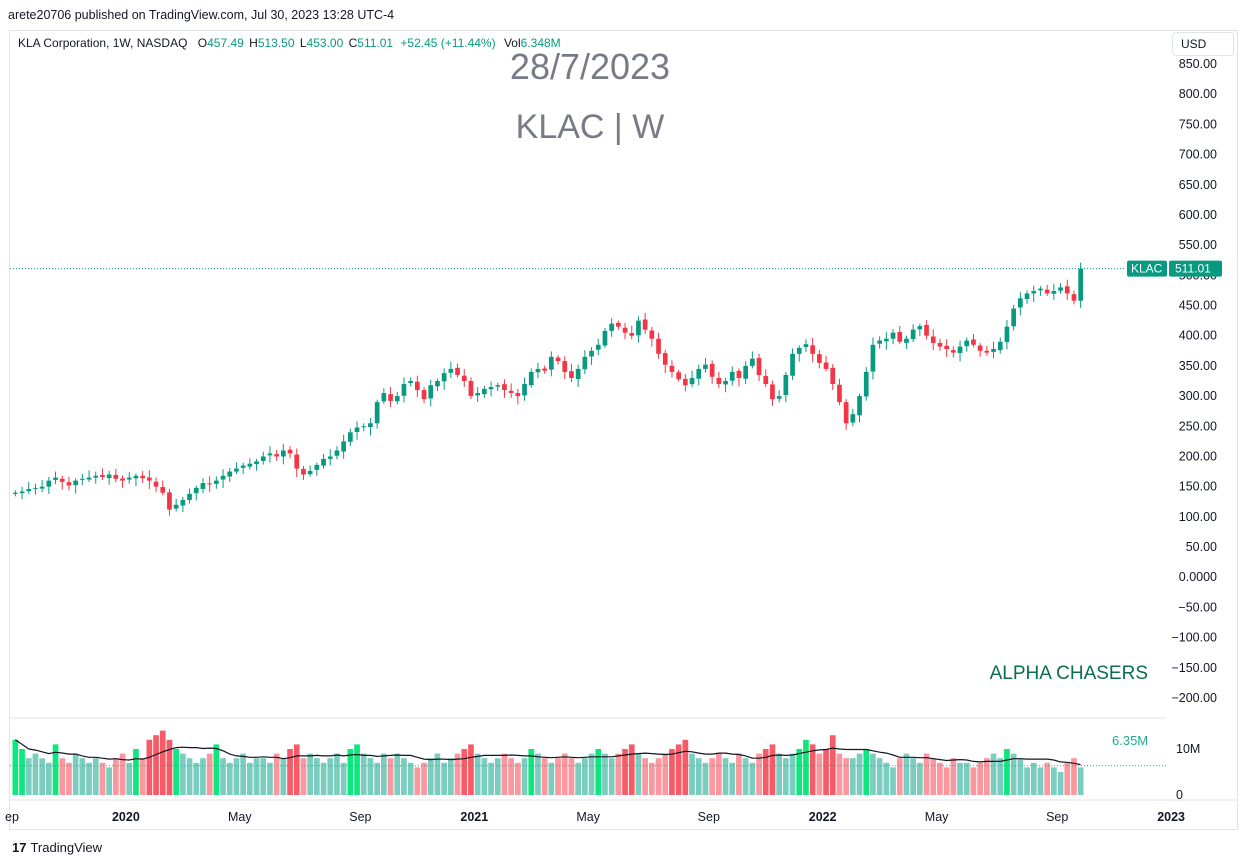 This screenshot has height=866, width=1248. What do you see at coordinates (1203, 44) in the screenshot?
I see `currency-button: USD` at bounding box center [1203, 44].